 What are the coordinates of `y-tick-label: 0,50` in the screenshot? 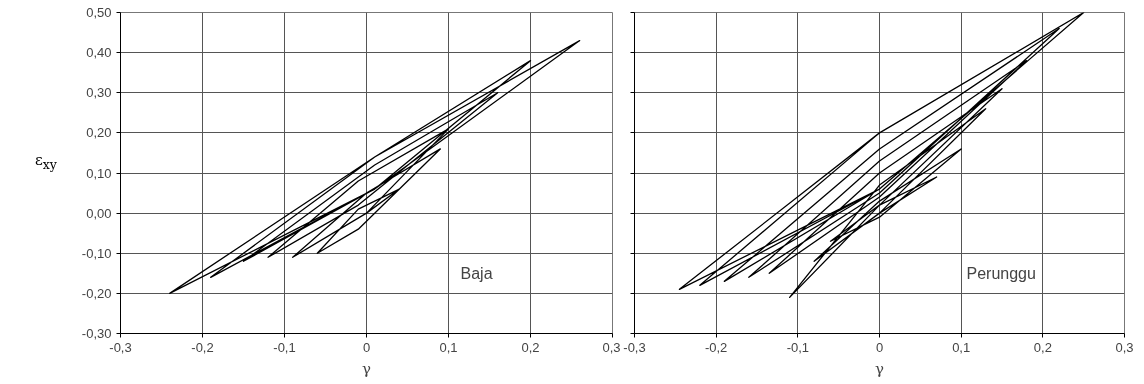 It's located at (99, 12).